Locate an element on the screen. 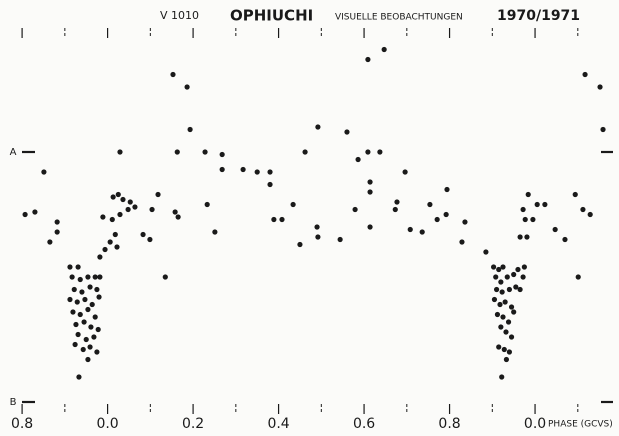 Image resolution: width=619 pixels, height=436 pixels. x-axis-label: PHASE (GCVS) is located at coordinates (580, 425).